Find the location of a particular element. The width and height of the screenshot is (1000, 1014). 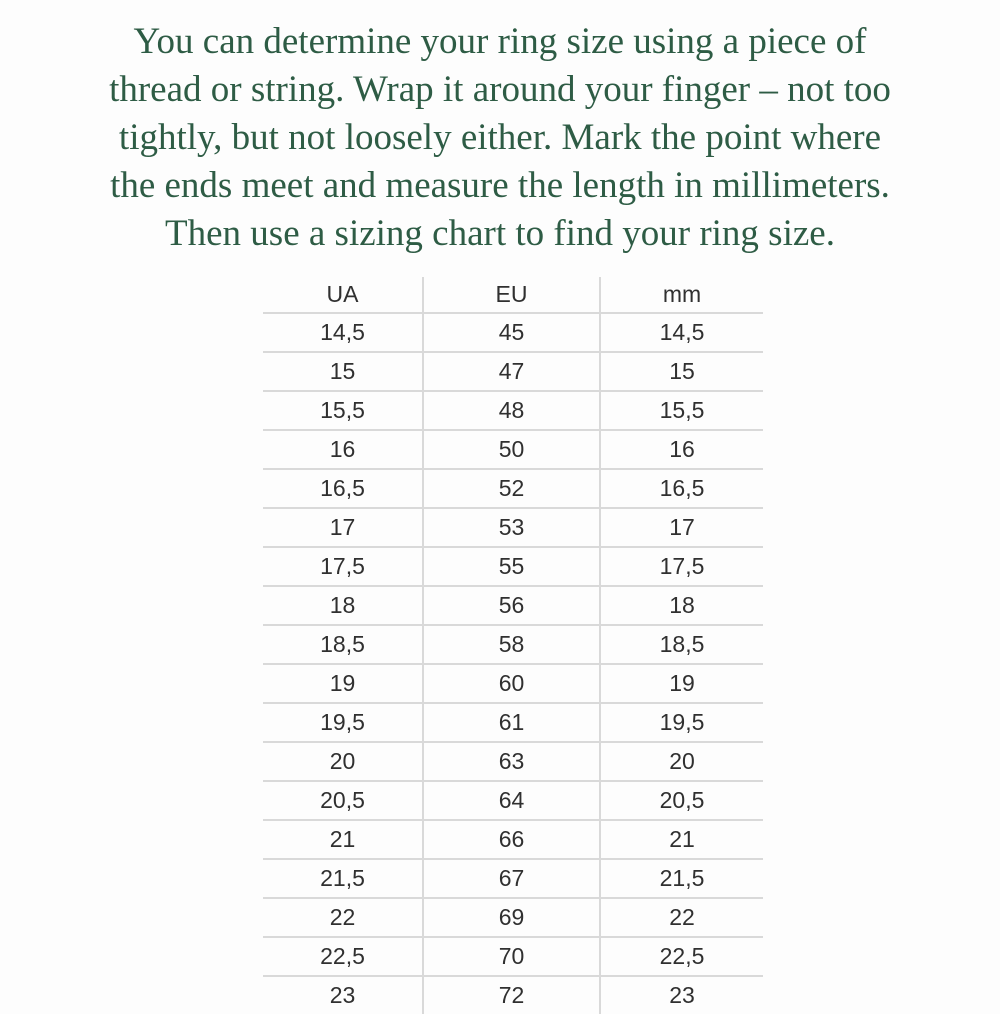

table-row: 18,5 58 18,5 is located at coordinates (513, 645).